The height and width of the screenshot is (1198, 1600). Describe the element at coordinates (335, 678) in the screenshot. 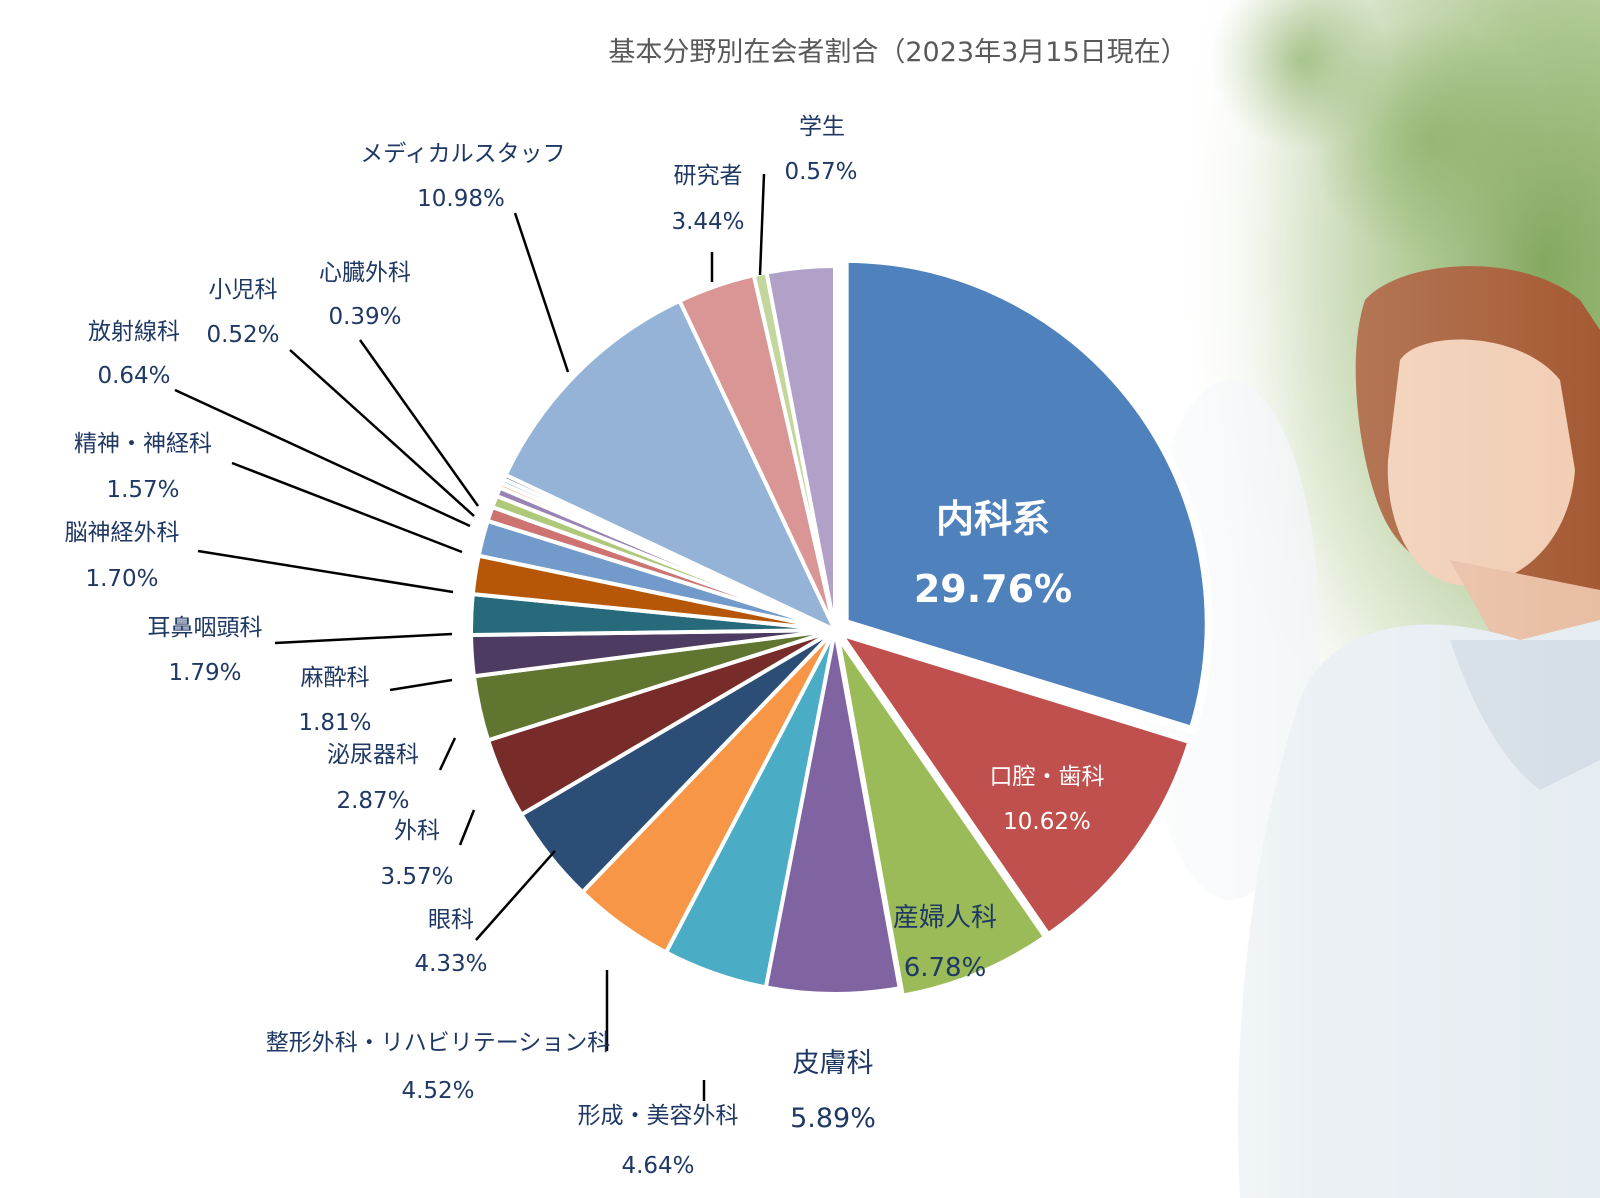

I see `slice-label-10: 麻酔科` at that location.